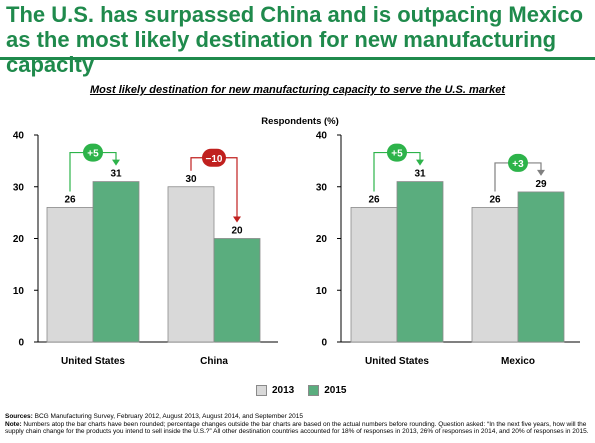  Describe the element at coordinates (300, 121) in the screenshot. I see `panel-title: Respondents (%)` at that location.